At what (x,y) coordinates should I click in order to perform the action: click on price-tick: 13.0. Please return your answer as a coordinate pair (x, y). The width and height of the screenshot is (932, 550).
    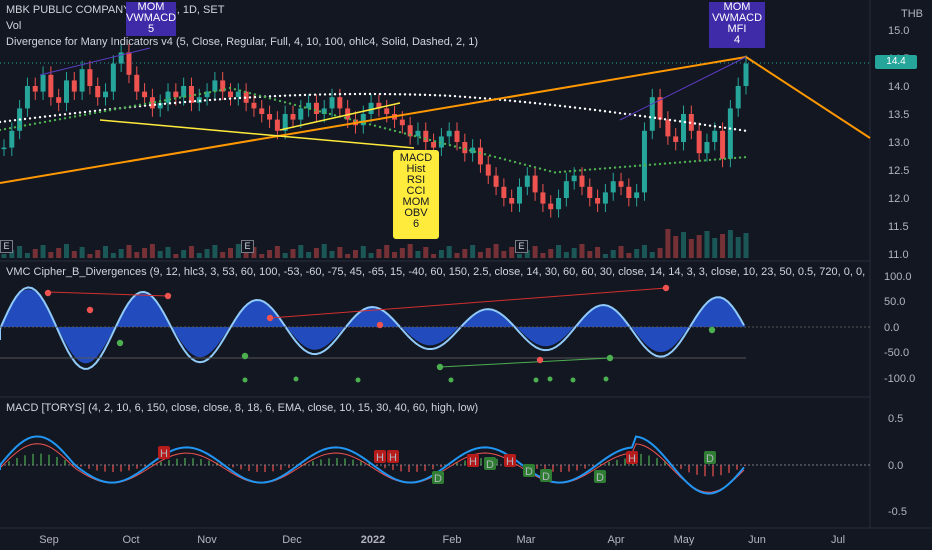
    Looking at the image, I should click on (898, 143).